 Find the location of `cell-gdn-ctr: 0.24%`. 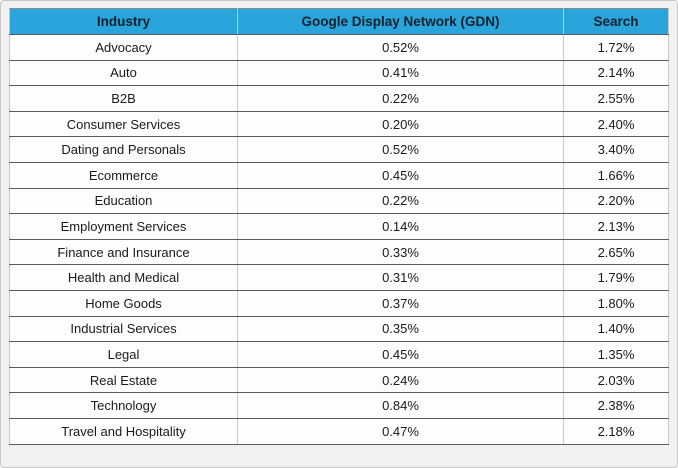

cell-gdn-ctr: 0.24% is located at coordinates (400, 380).